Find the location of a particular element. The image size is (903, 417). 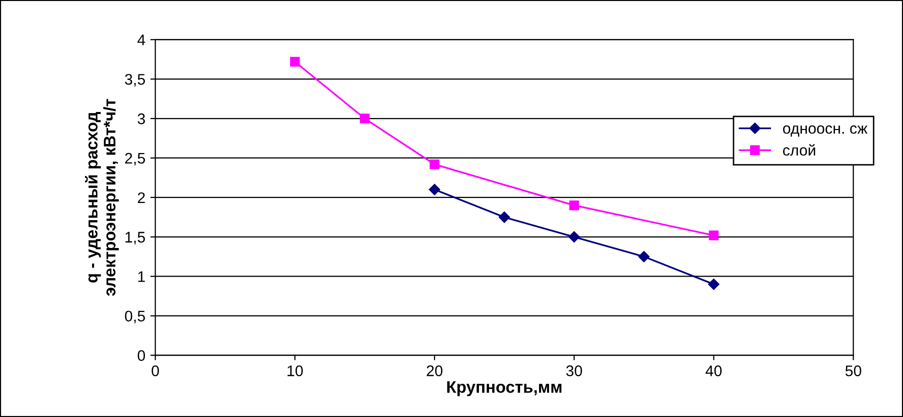

legend-label: одноосн. сж is located at coordinates (825, 131).